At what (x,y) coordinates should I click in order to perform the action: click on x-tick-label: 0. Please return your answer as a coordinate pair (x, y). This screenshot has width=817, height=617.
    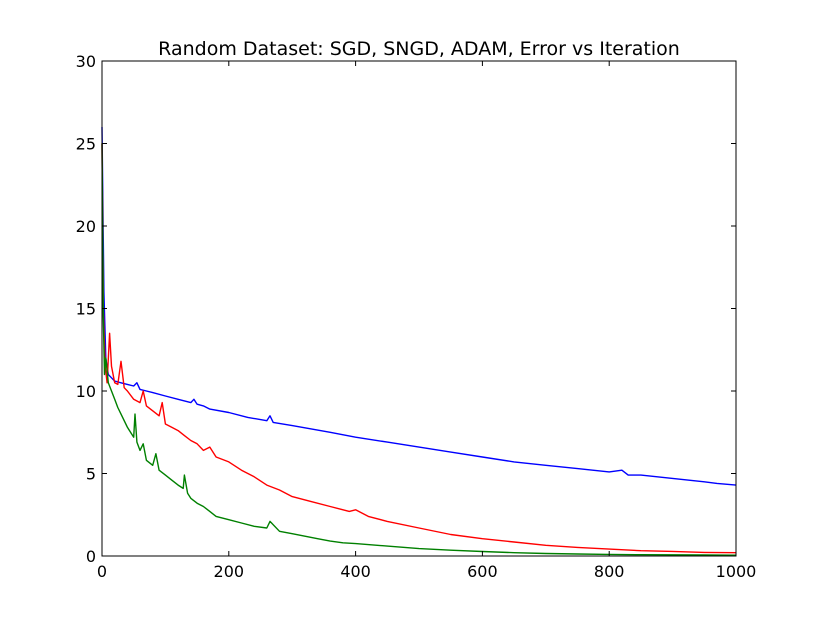
    Looking at the image, I should click on (102, 571).